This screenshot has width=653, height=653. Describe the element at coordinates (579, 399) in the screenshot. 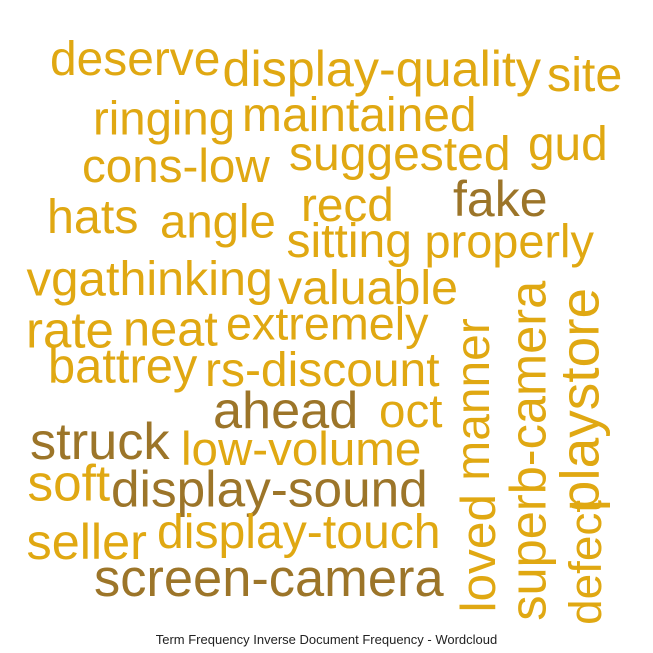

I see `word-playstore: playstore` at that location.